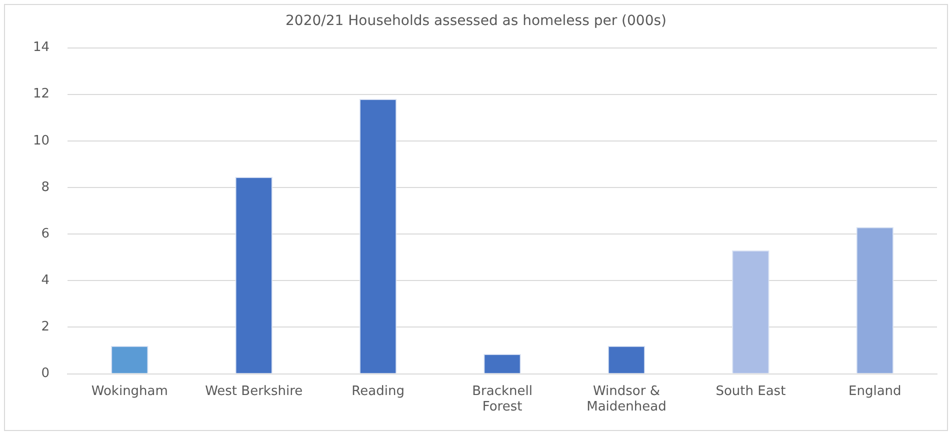  I want to click on y-tick-label: 6, so click(45, 234).